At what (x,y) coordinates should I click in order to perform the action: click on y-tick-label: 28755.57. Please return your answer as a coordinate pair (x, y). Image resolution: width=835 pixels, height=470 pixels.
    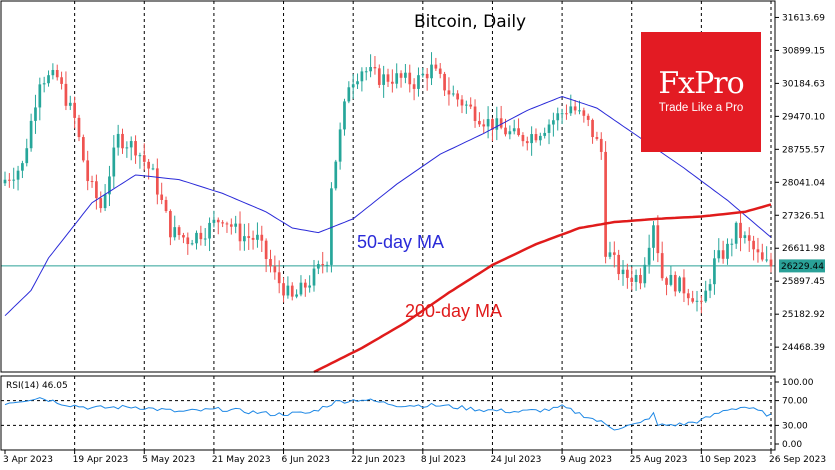
    Looking at the image, I should click on (803, 150).